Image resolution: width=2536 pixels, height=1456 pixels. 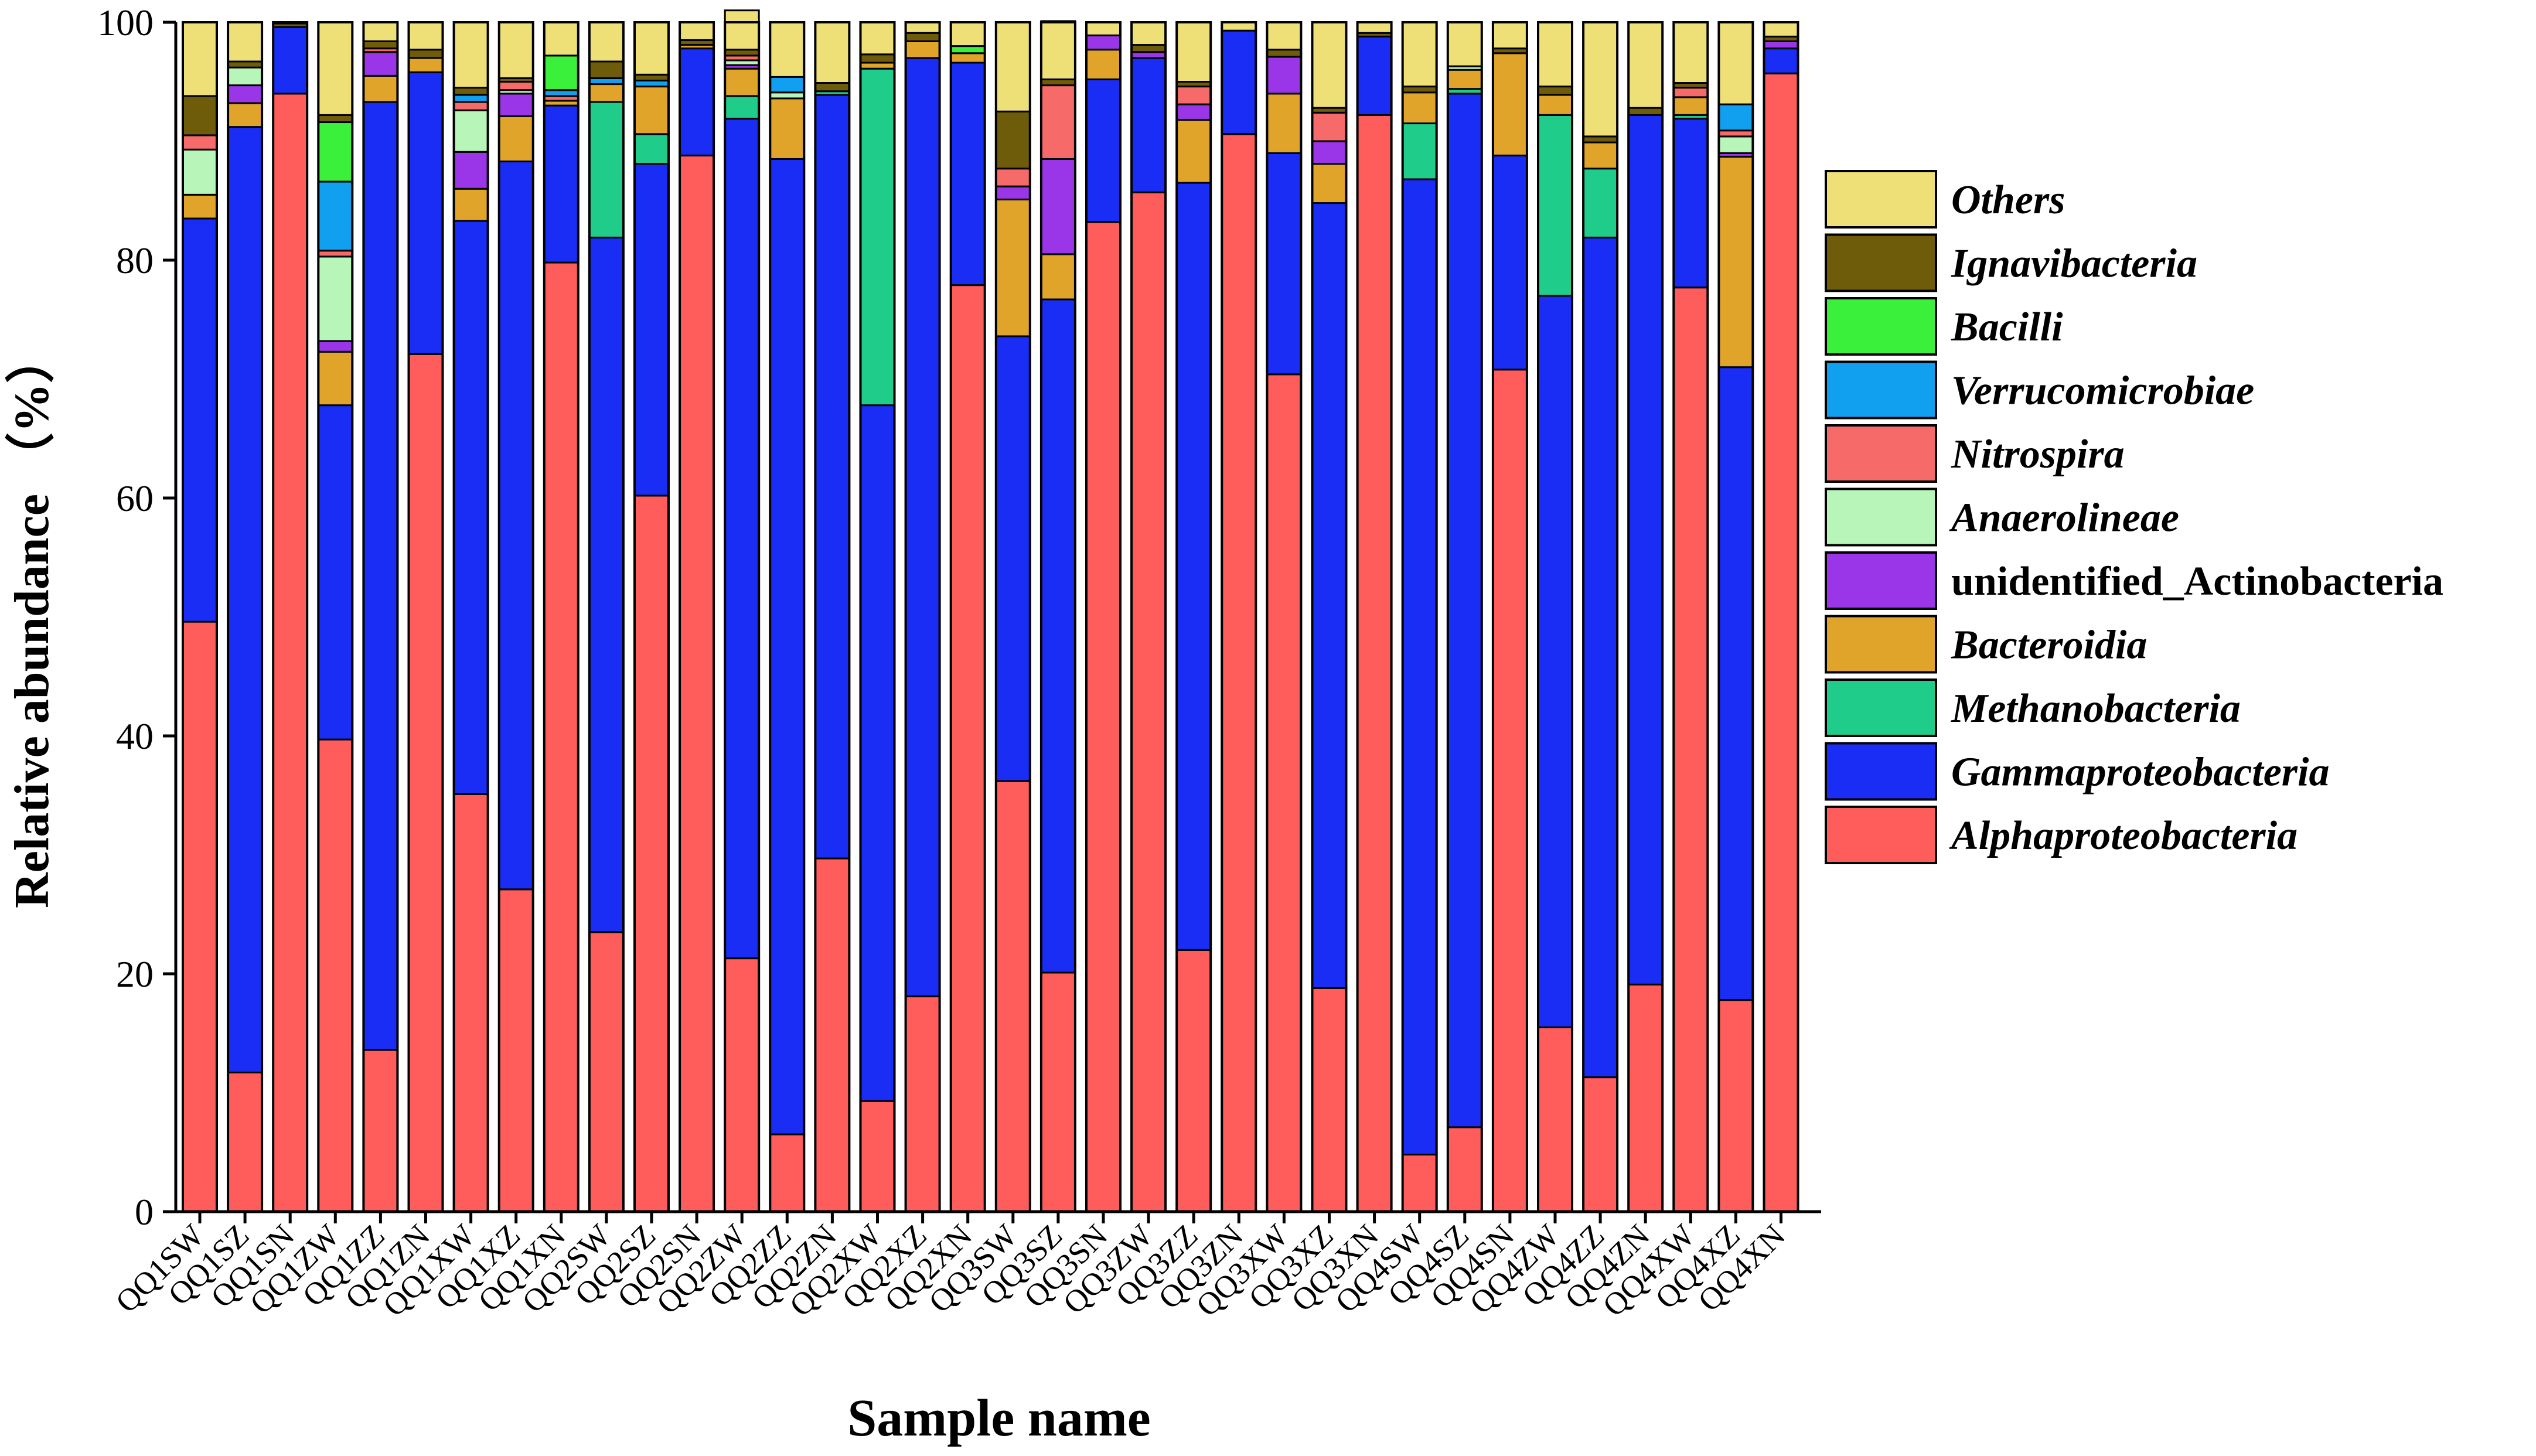 I want to click on y-tick-label: 20, so click(x=135, y=974).